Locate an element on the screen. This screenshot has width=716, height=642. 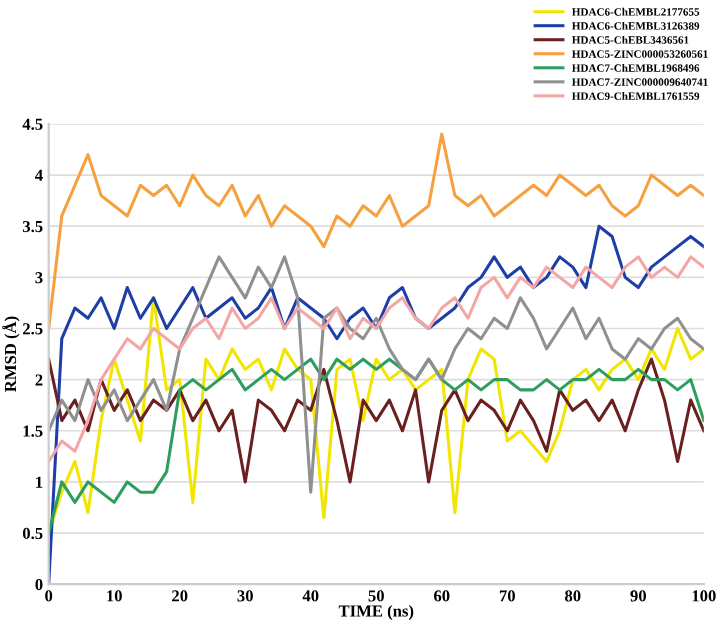
x-tick-label: 70 is located at coordinates (507, 596).